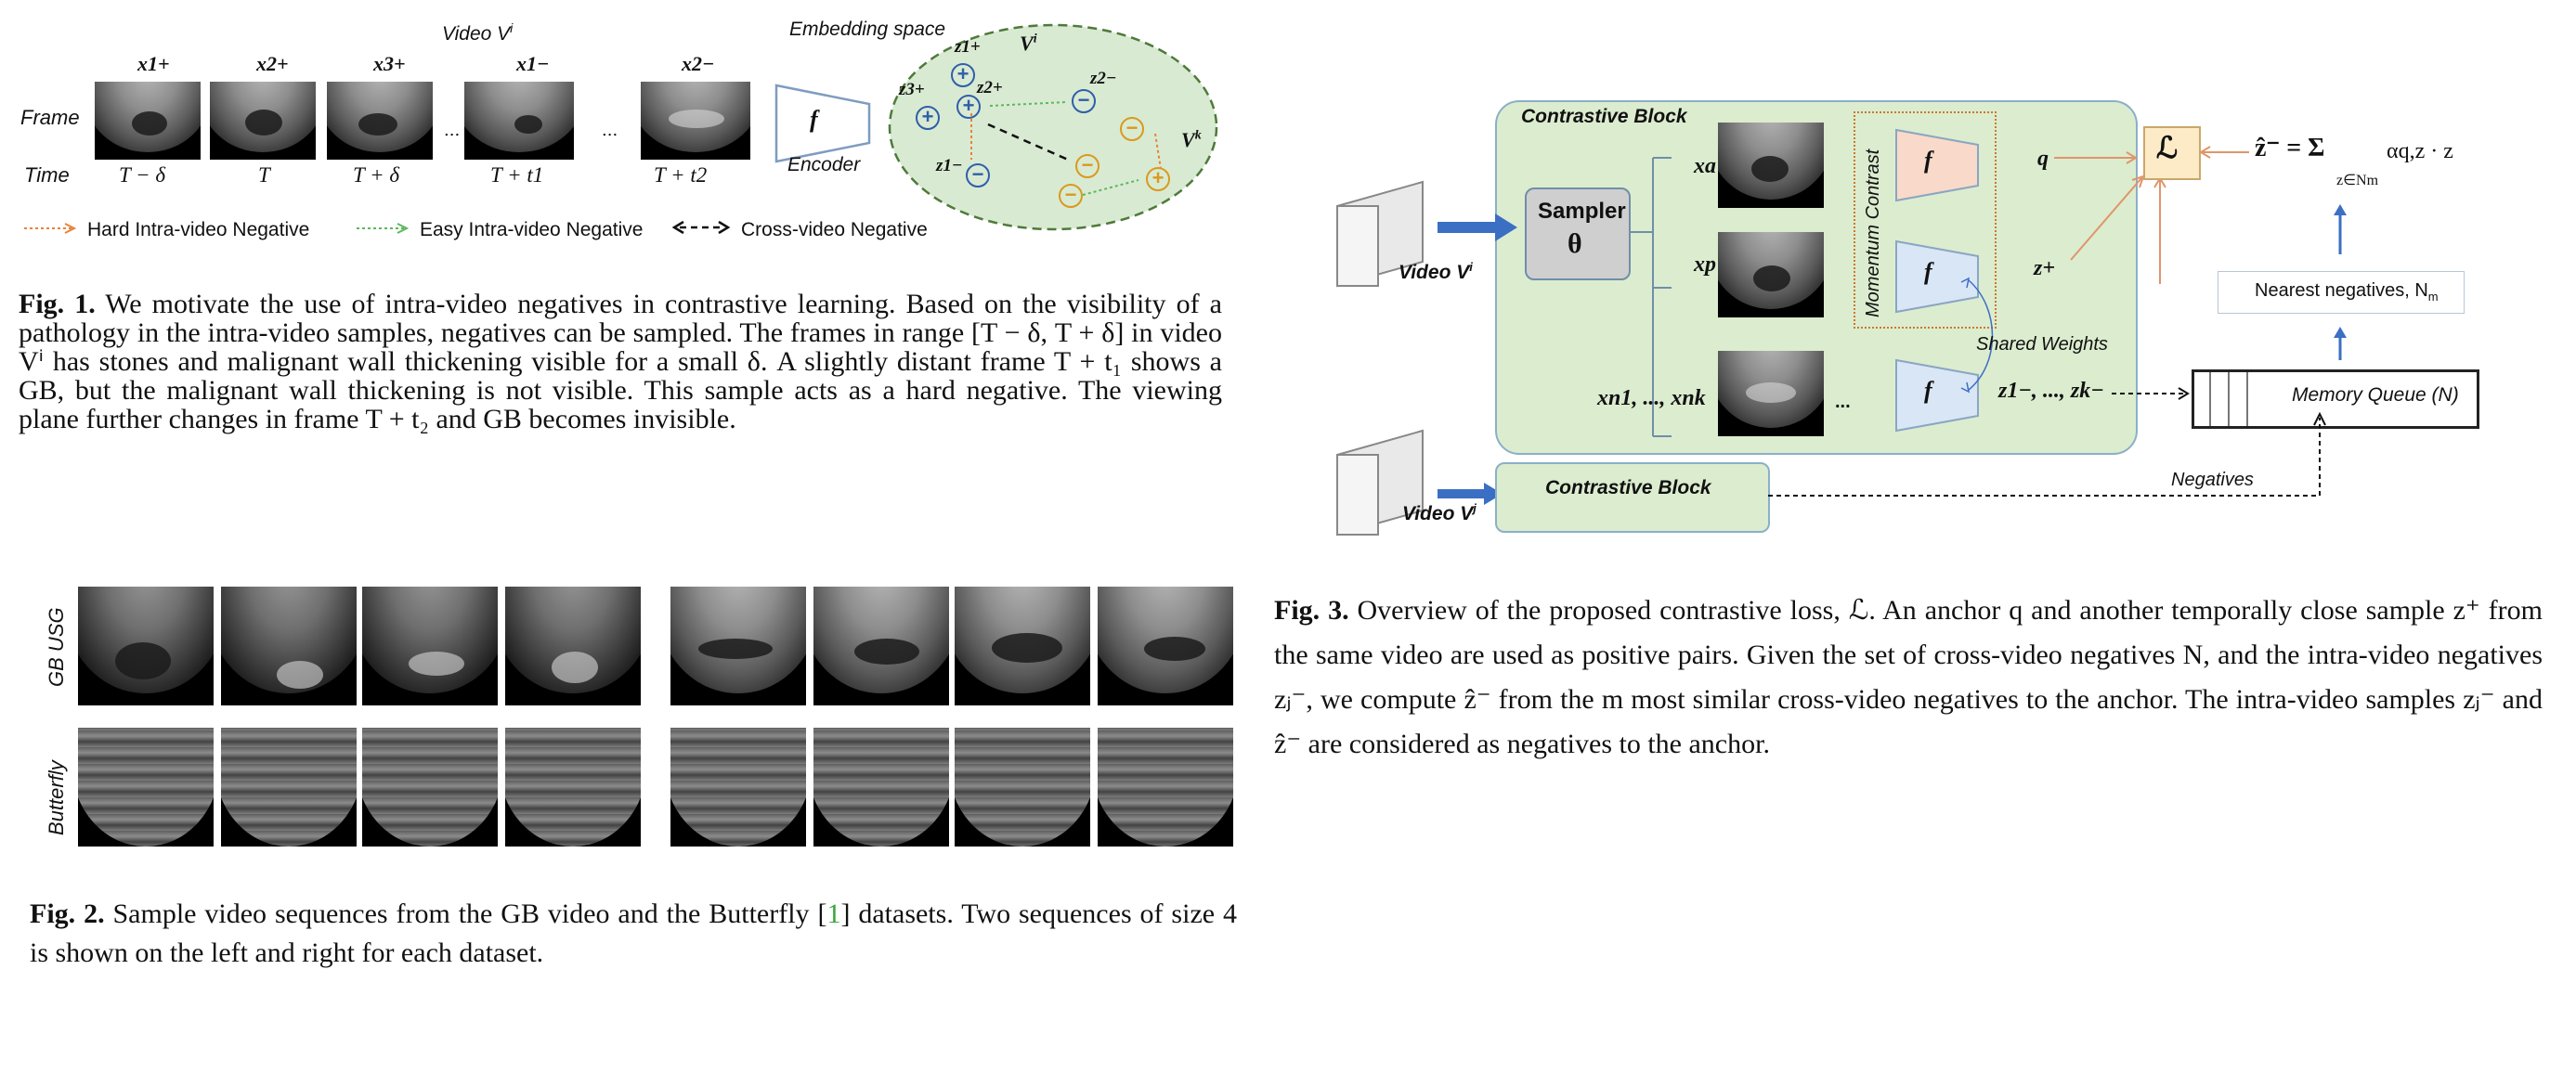  What do you see at coordinates (2051, 391) in the screenshot?
I see `output-zminus: z1−, ..., zk−` at bounding box center [2051, 391].